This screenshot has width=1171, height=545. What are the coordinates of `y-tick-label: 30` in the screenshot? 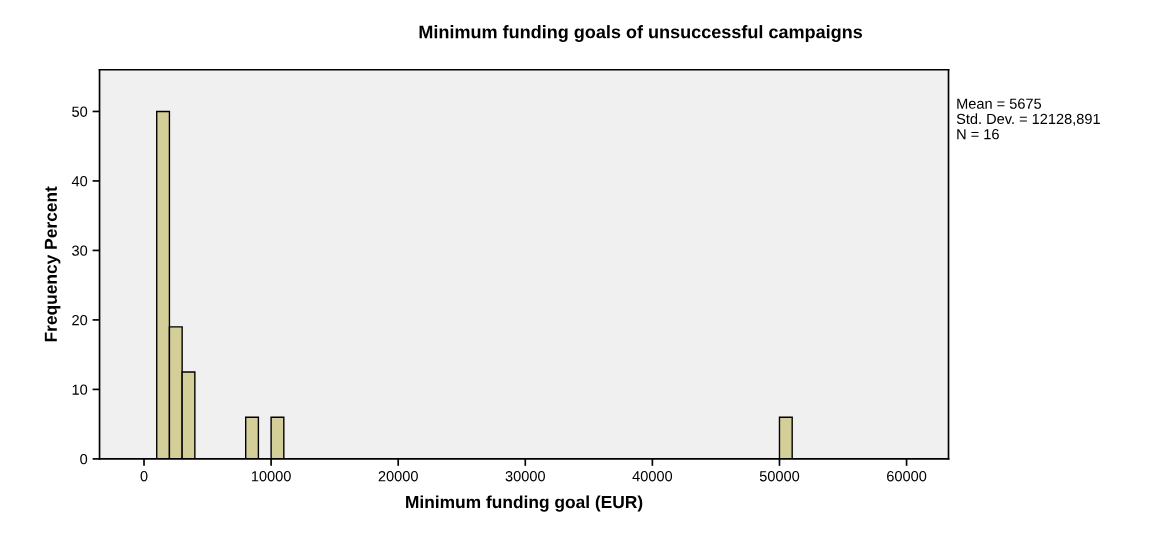 It's located at (80, 250).